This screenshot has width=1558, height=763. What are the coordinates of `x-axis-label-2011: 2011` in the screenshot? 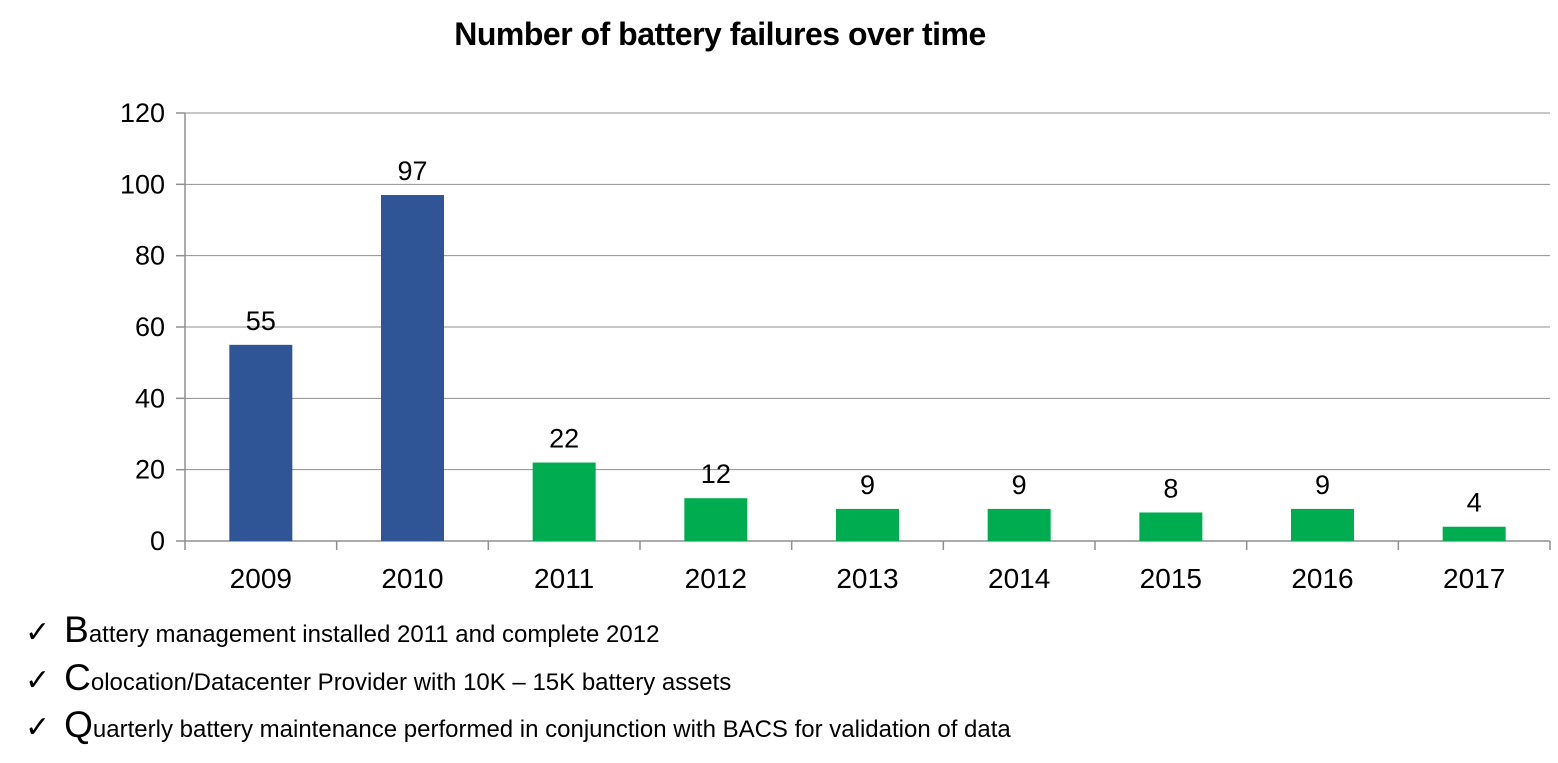 It's located at (564, 578).